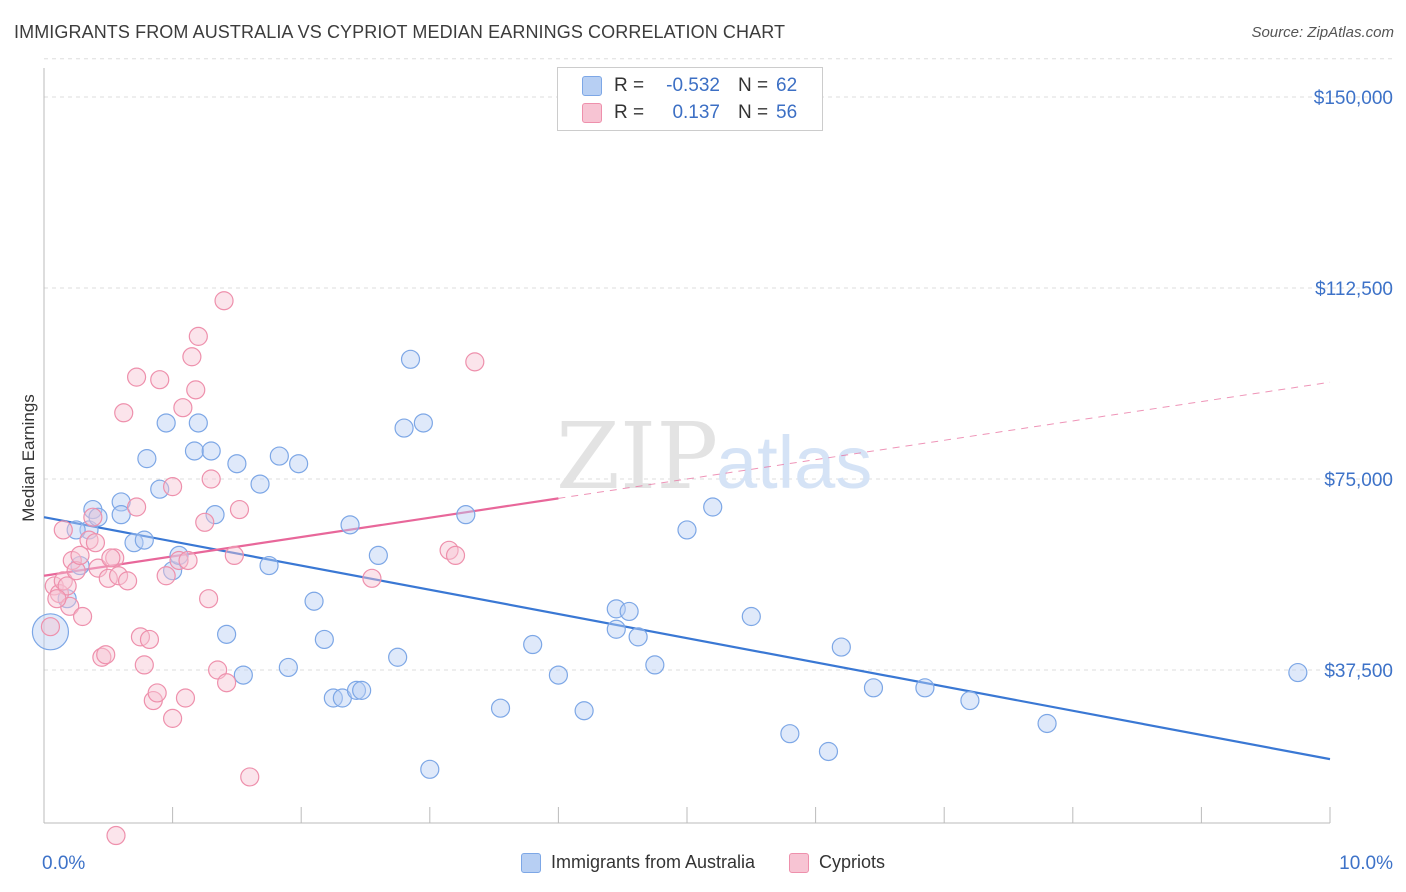 The height and width of the screenshot is (892, 1406). Describe the element at coordinates (1354, 289) in the screenshot. I see `y-tick-label: $112,500` at that location.